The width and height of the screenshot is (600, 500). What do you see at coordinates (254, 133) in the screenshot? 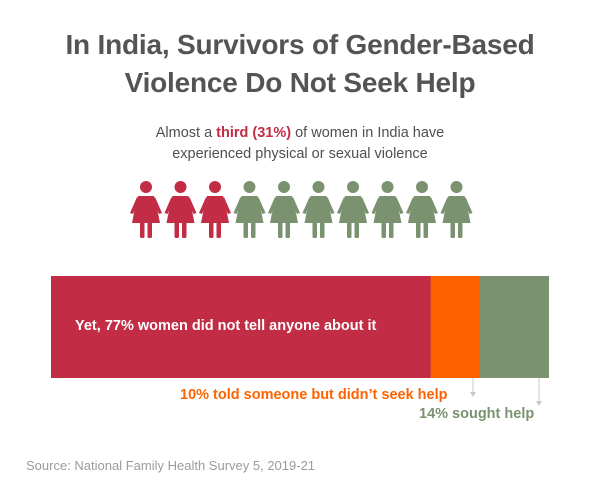
I see `subtitle-highlight: third (31%)` at bounding box center [254, 133].